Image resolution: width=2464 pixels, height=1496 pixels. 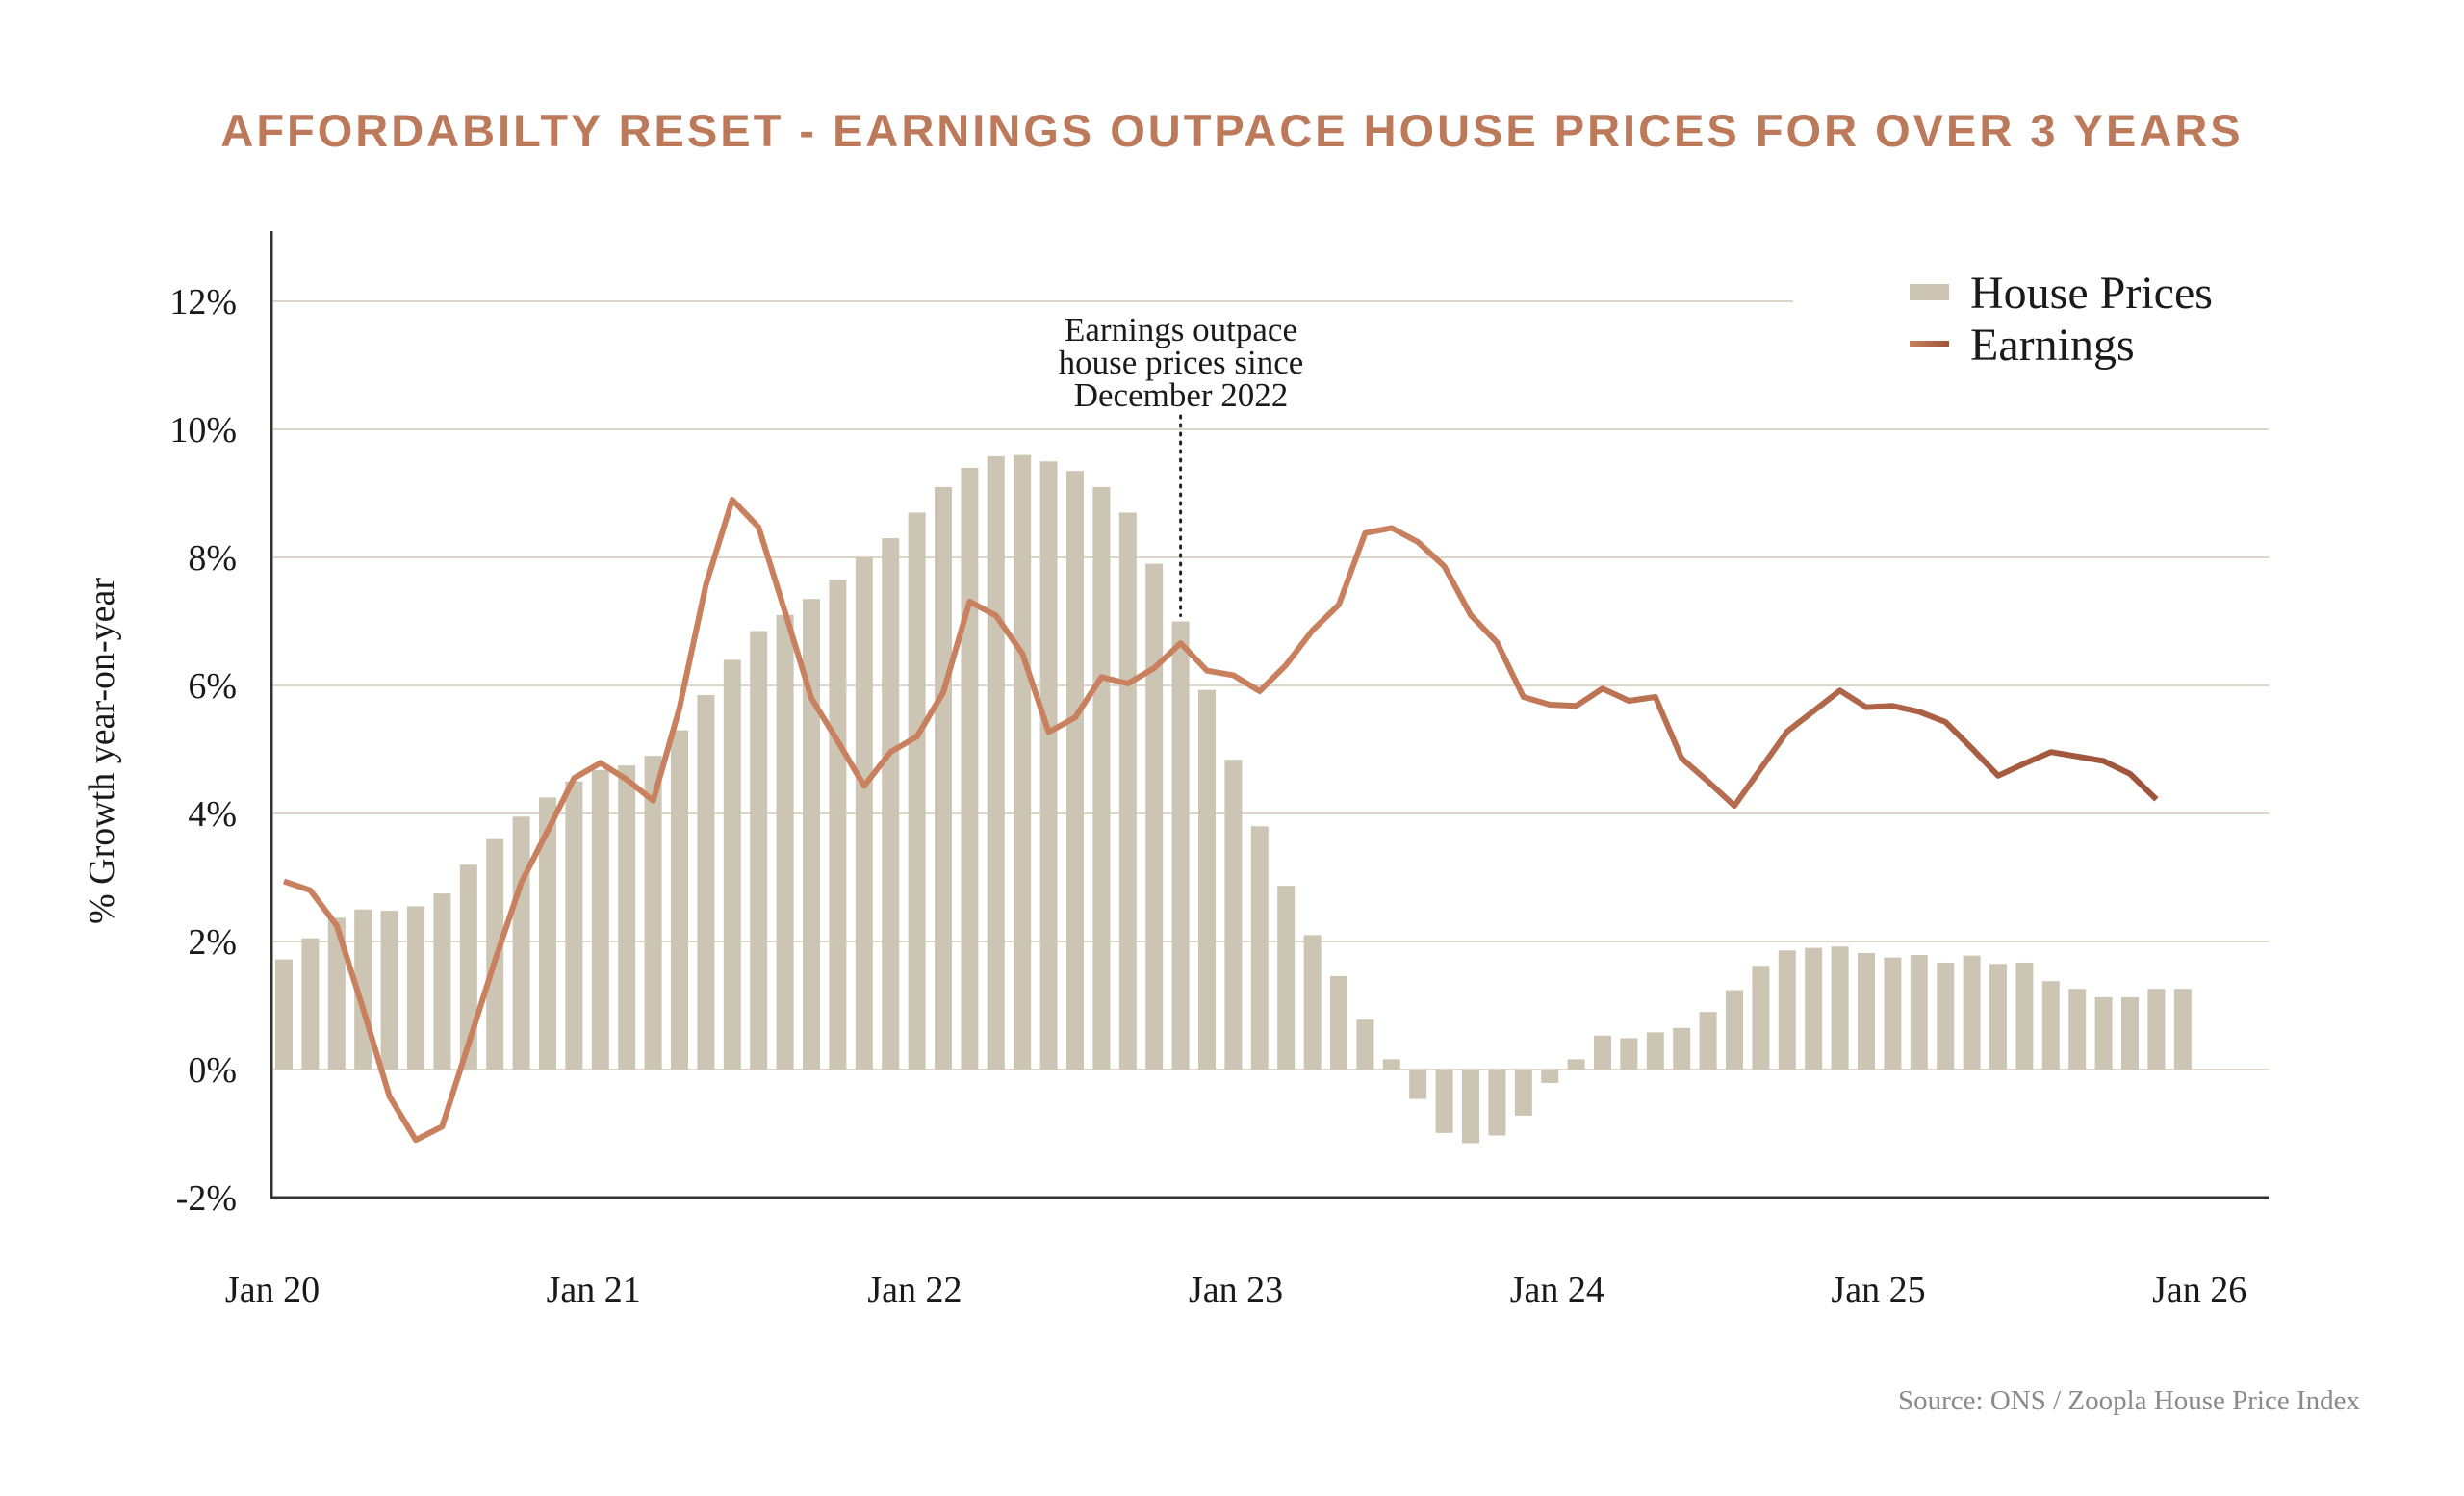 What do you see at coordinates (1181, 362) in the screenshot?
I see `annotation-line-2: house prices since` at bounding box center [1181, 362].